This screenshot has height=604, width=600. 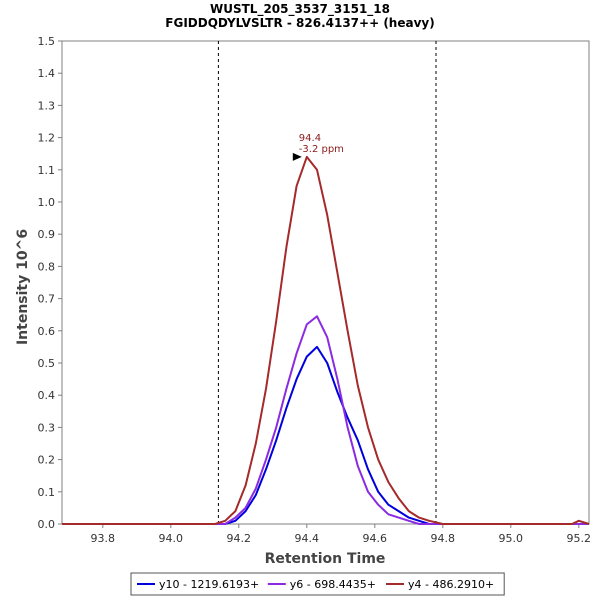 What do you see at coordinates (375, 538) in the screenshot?
I see `x-tick-label: 94.6` at bounding box center [375, 538].